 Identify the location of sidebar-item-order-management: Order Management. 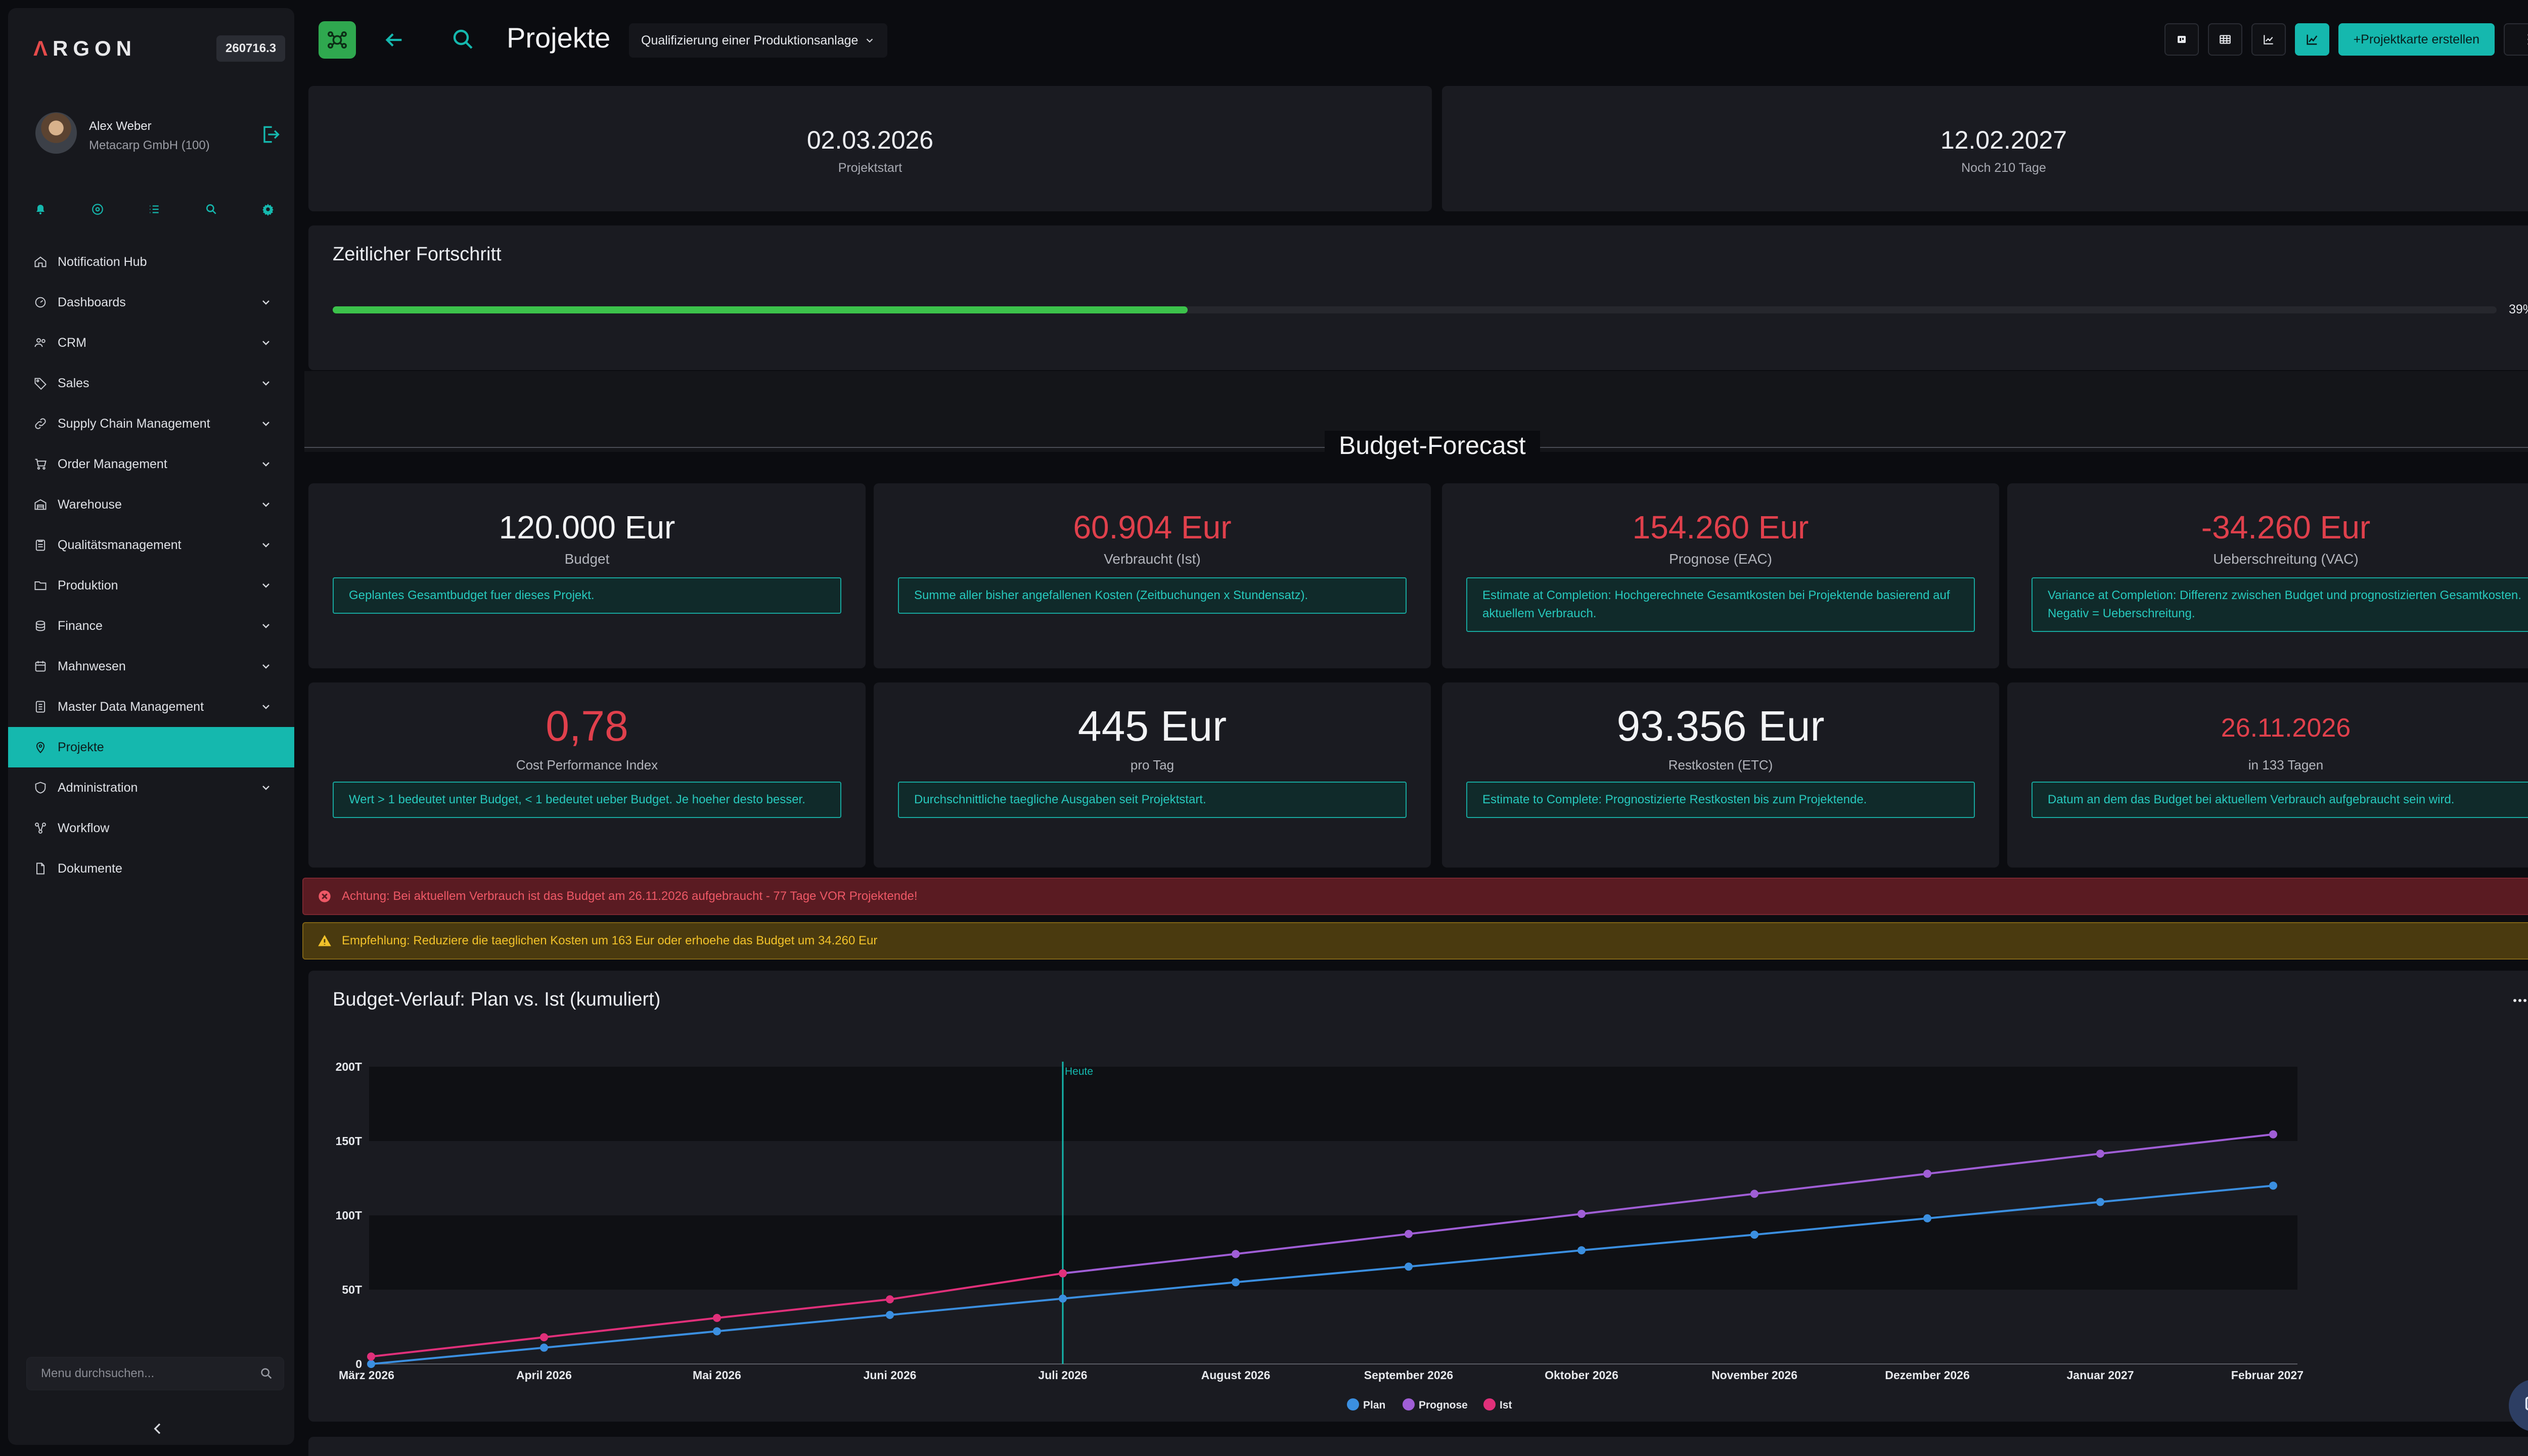
(151, 464).